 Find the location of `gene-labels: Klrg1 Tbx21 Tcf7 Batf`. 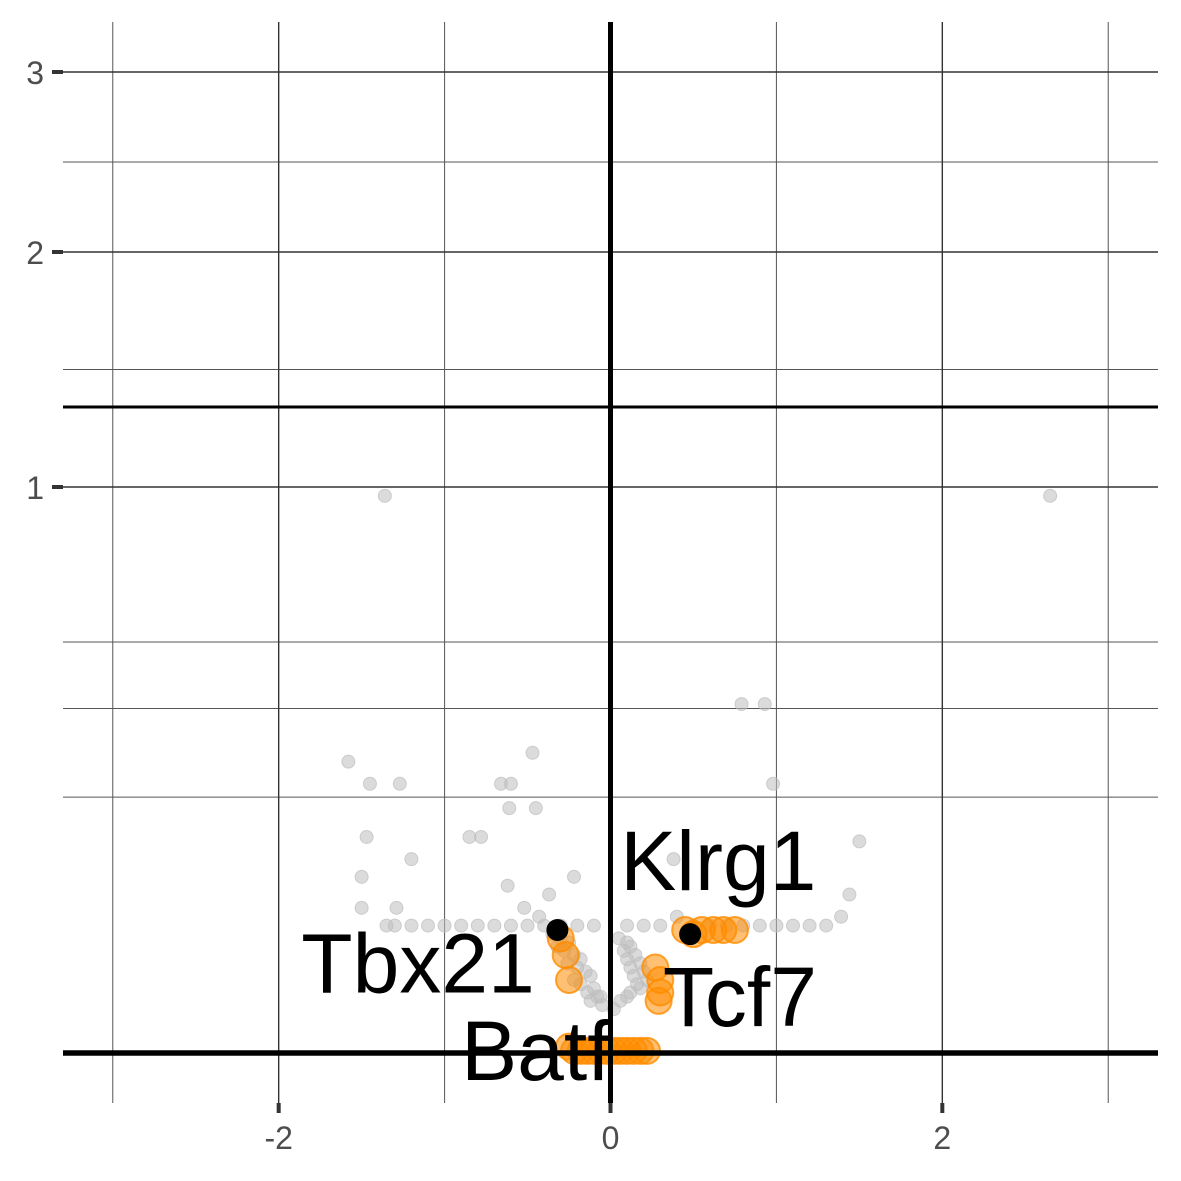

gene-labels: Klrg1 Tbx21 Tcf7 Batf is located at coordinates (559, 956).